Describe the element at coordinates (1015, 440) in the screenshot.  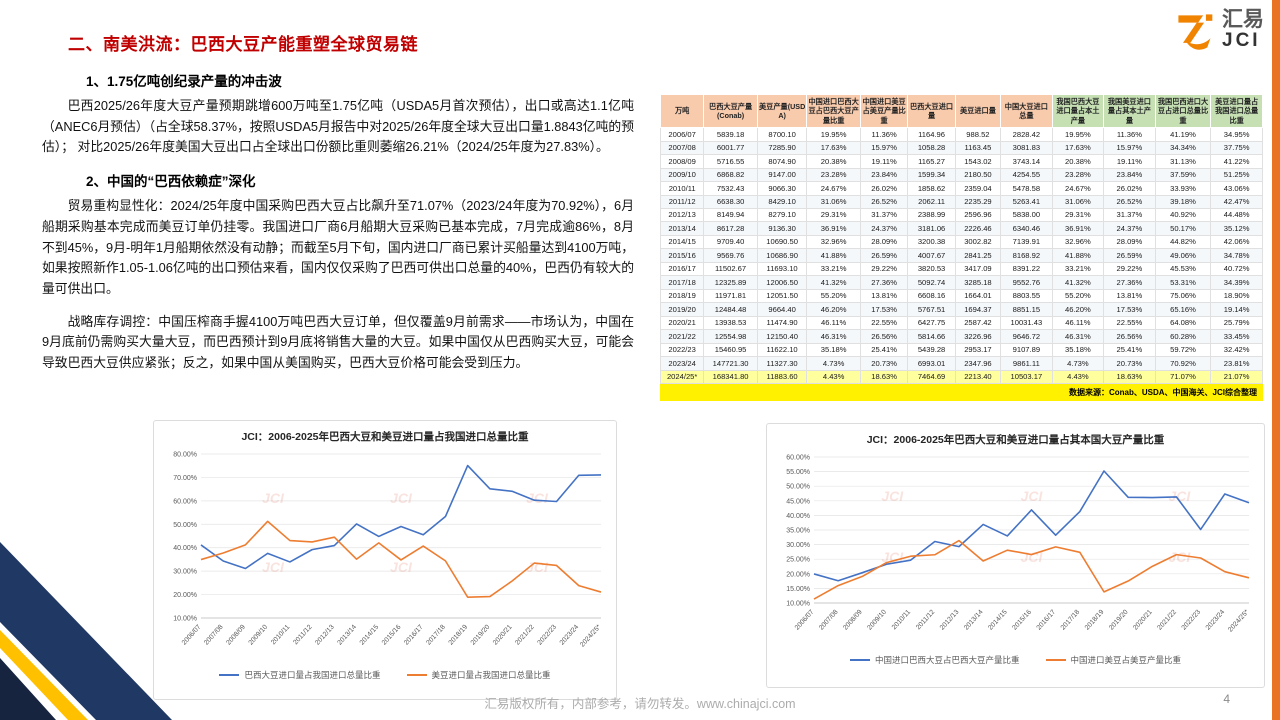
I see `chart-right-title: JCI：2006-2025年巴西大豆和美豆进口量占其本国大豆产量比重` at that location.